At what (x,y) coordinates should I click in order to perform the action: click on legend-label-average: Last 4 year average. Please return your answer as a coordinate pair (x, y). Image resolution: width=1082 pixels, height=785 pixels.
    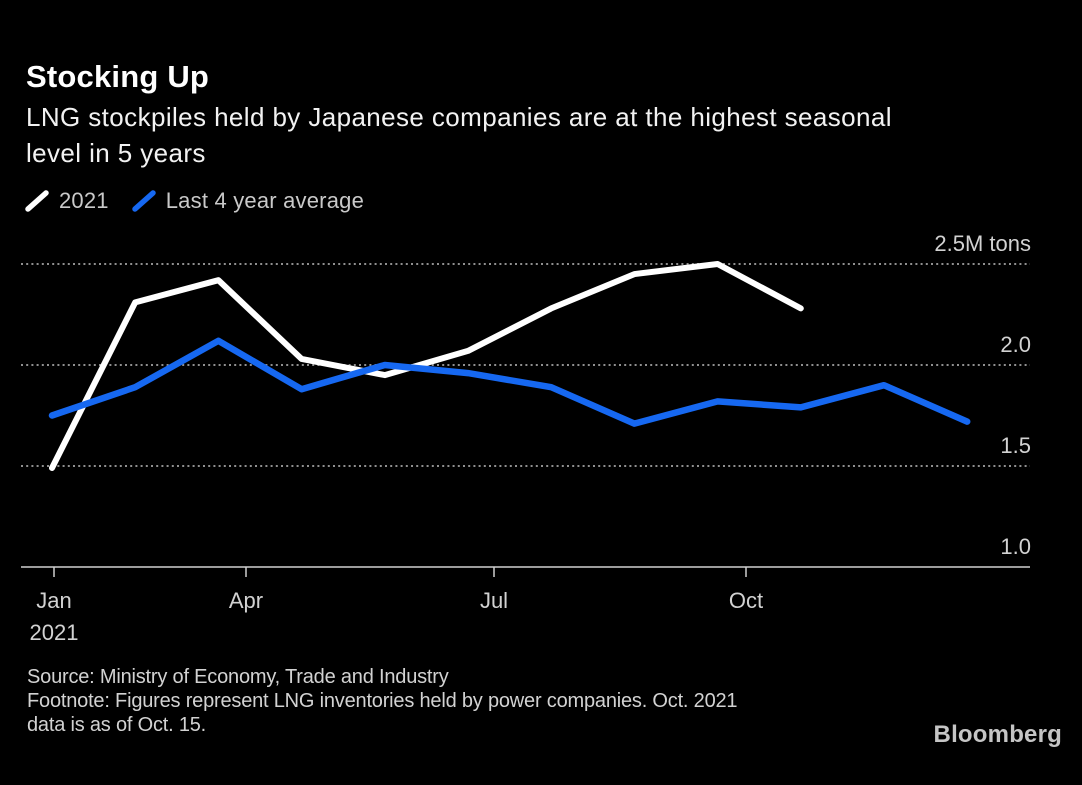
    Looking at the image, I should click on (265, 200).